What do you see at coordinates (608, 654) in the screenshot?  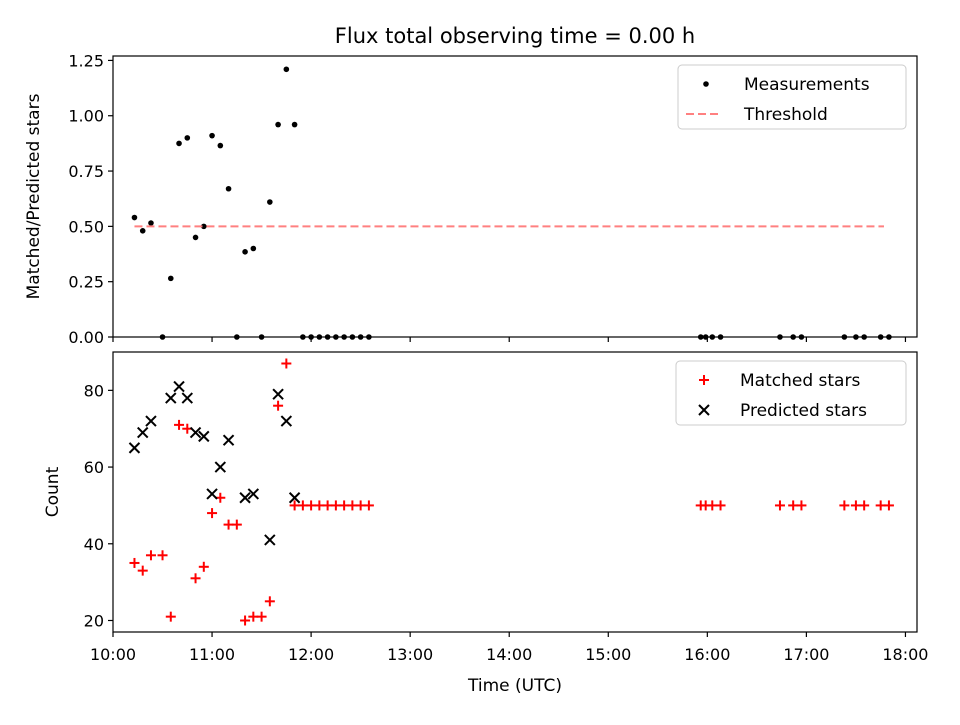 I see `x-tick-label: 15:00` at bounding box center [608, 654].